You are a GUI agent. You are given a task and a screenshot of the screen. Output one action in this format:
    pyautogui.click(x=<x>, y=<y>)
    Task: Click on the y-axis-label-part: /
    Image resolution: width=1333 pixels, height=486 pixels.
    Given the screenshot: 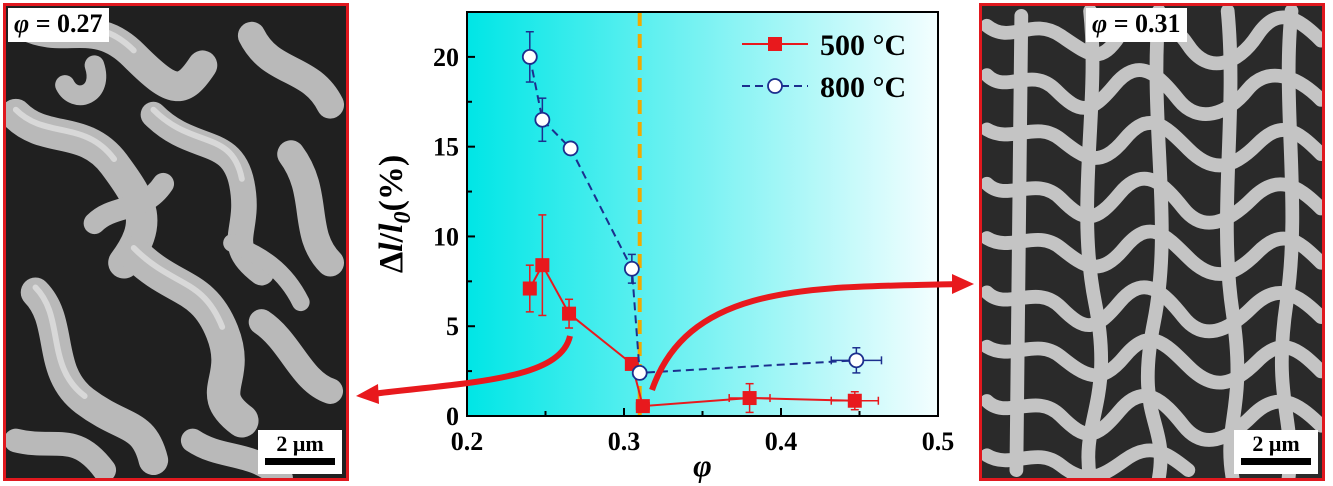 What is the action you would take?
    pyautogui.click(x=391, y=237)
    